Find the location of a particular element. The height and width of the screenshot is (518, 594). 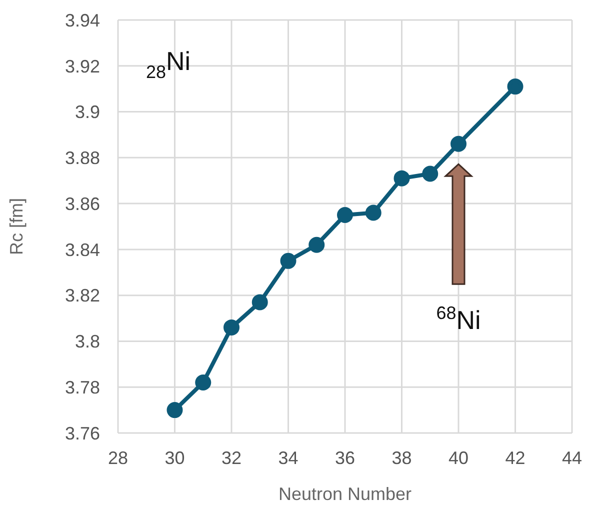

x-tick-label: 42 is located at coordinates (515, 458).